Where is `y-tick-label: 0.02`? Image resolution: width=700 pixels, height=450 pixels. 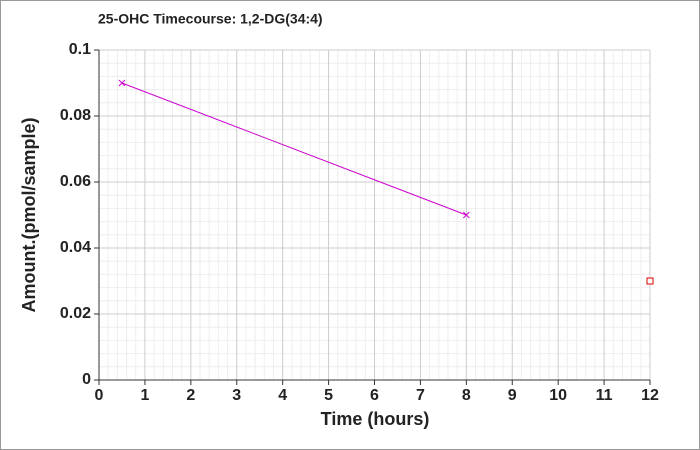
y-tick-label: 0.02 is located at coordinates (75, 313).